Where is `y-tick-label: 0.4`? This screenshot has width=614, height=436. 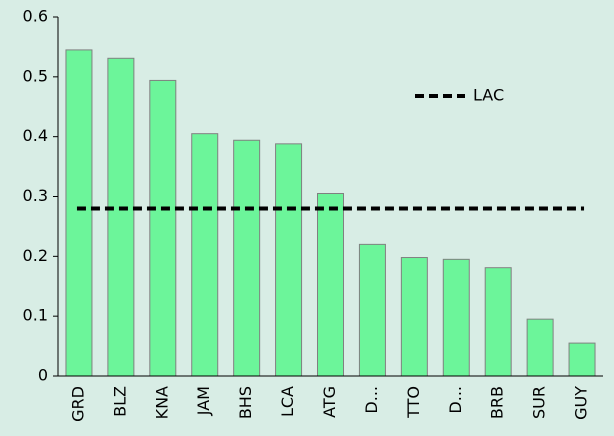
y-tick-label: 0.4 is located at coordinates (35, 135).